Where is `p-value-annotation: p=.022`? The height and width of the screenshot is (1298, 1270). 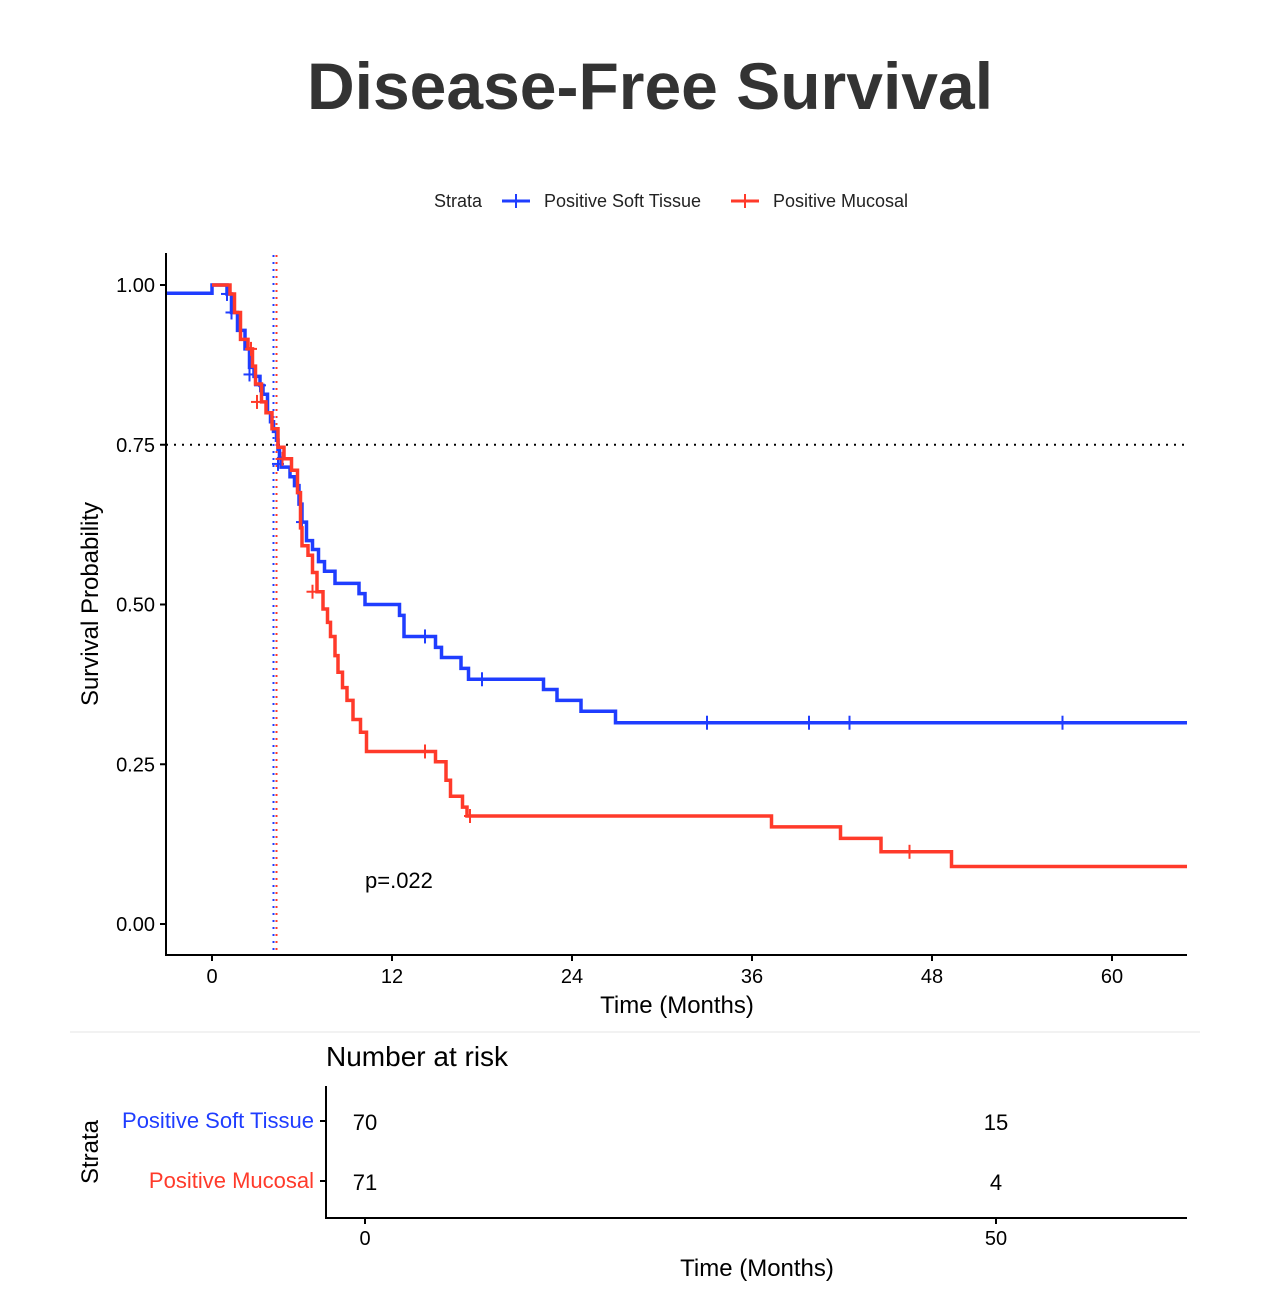
p-value-annotation: p=.022 is located at coordinates (399, 880).